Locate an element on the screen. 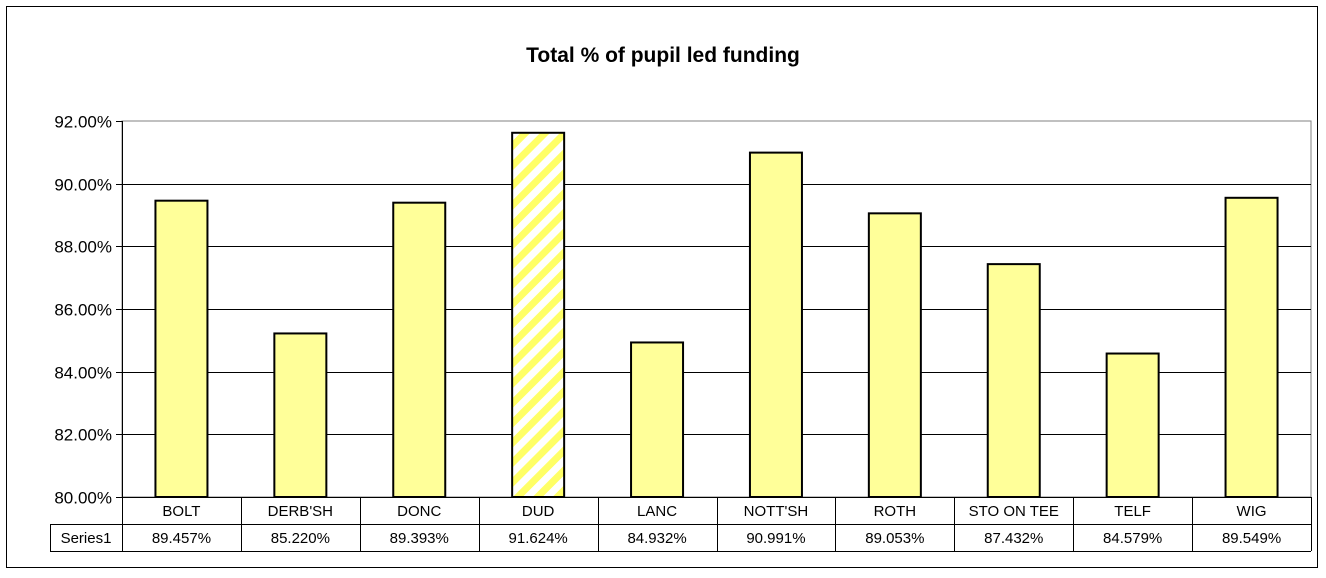 This screenshot has width=1326, height=578. x-tick-label: NOTT'SH is located at coordinates (776, 511).